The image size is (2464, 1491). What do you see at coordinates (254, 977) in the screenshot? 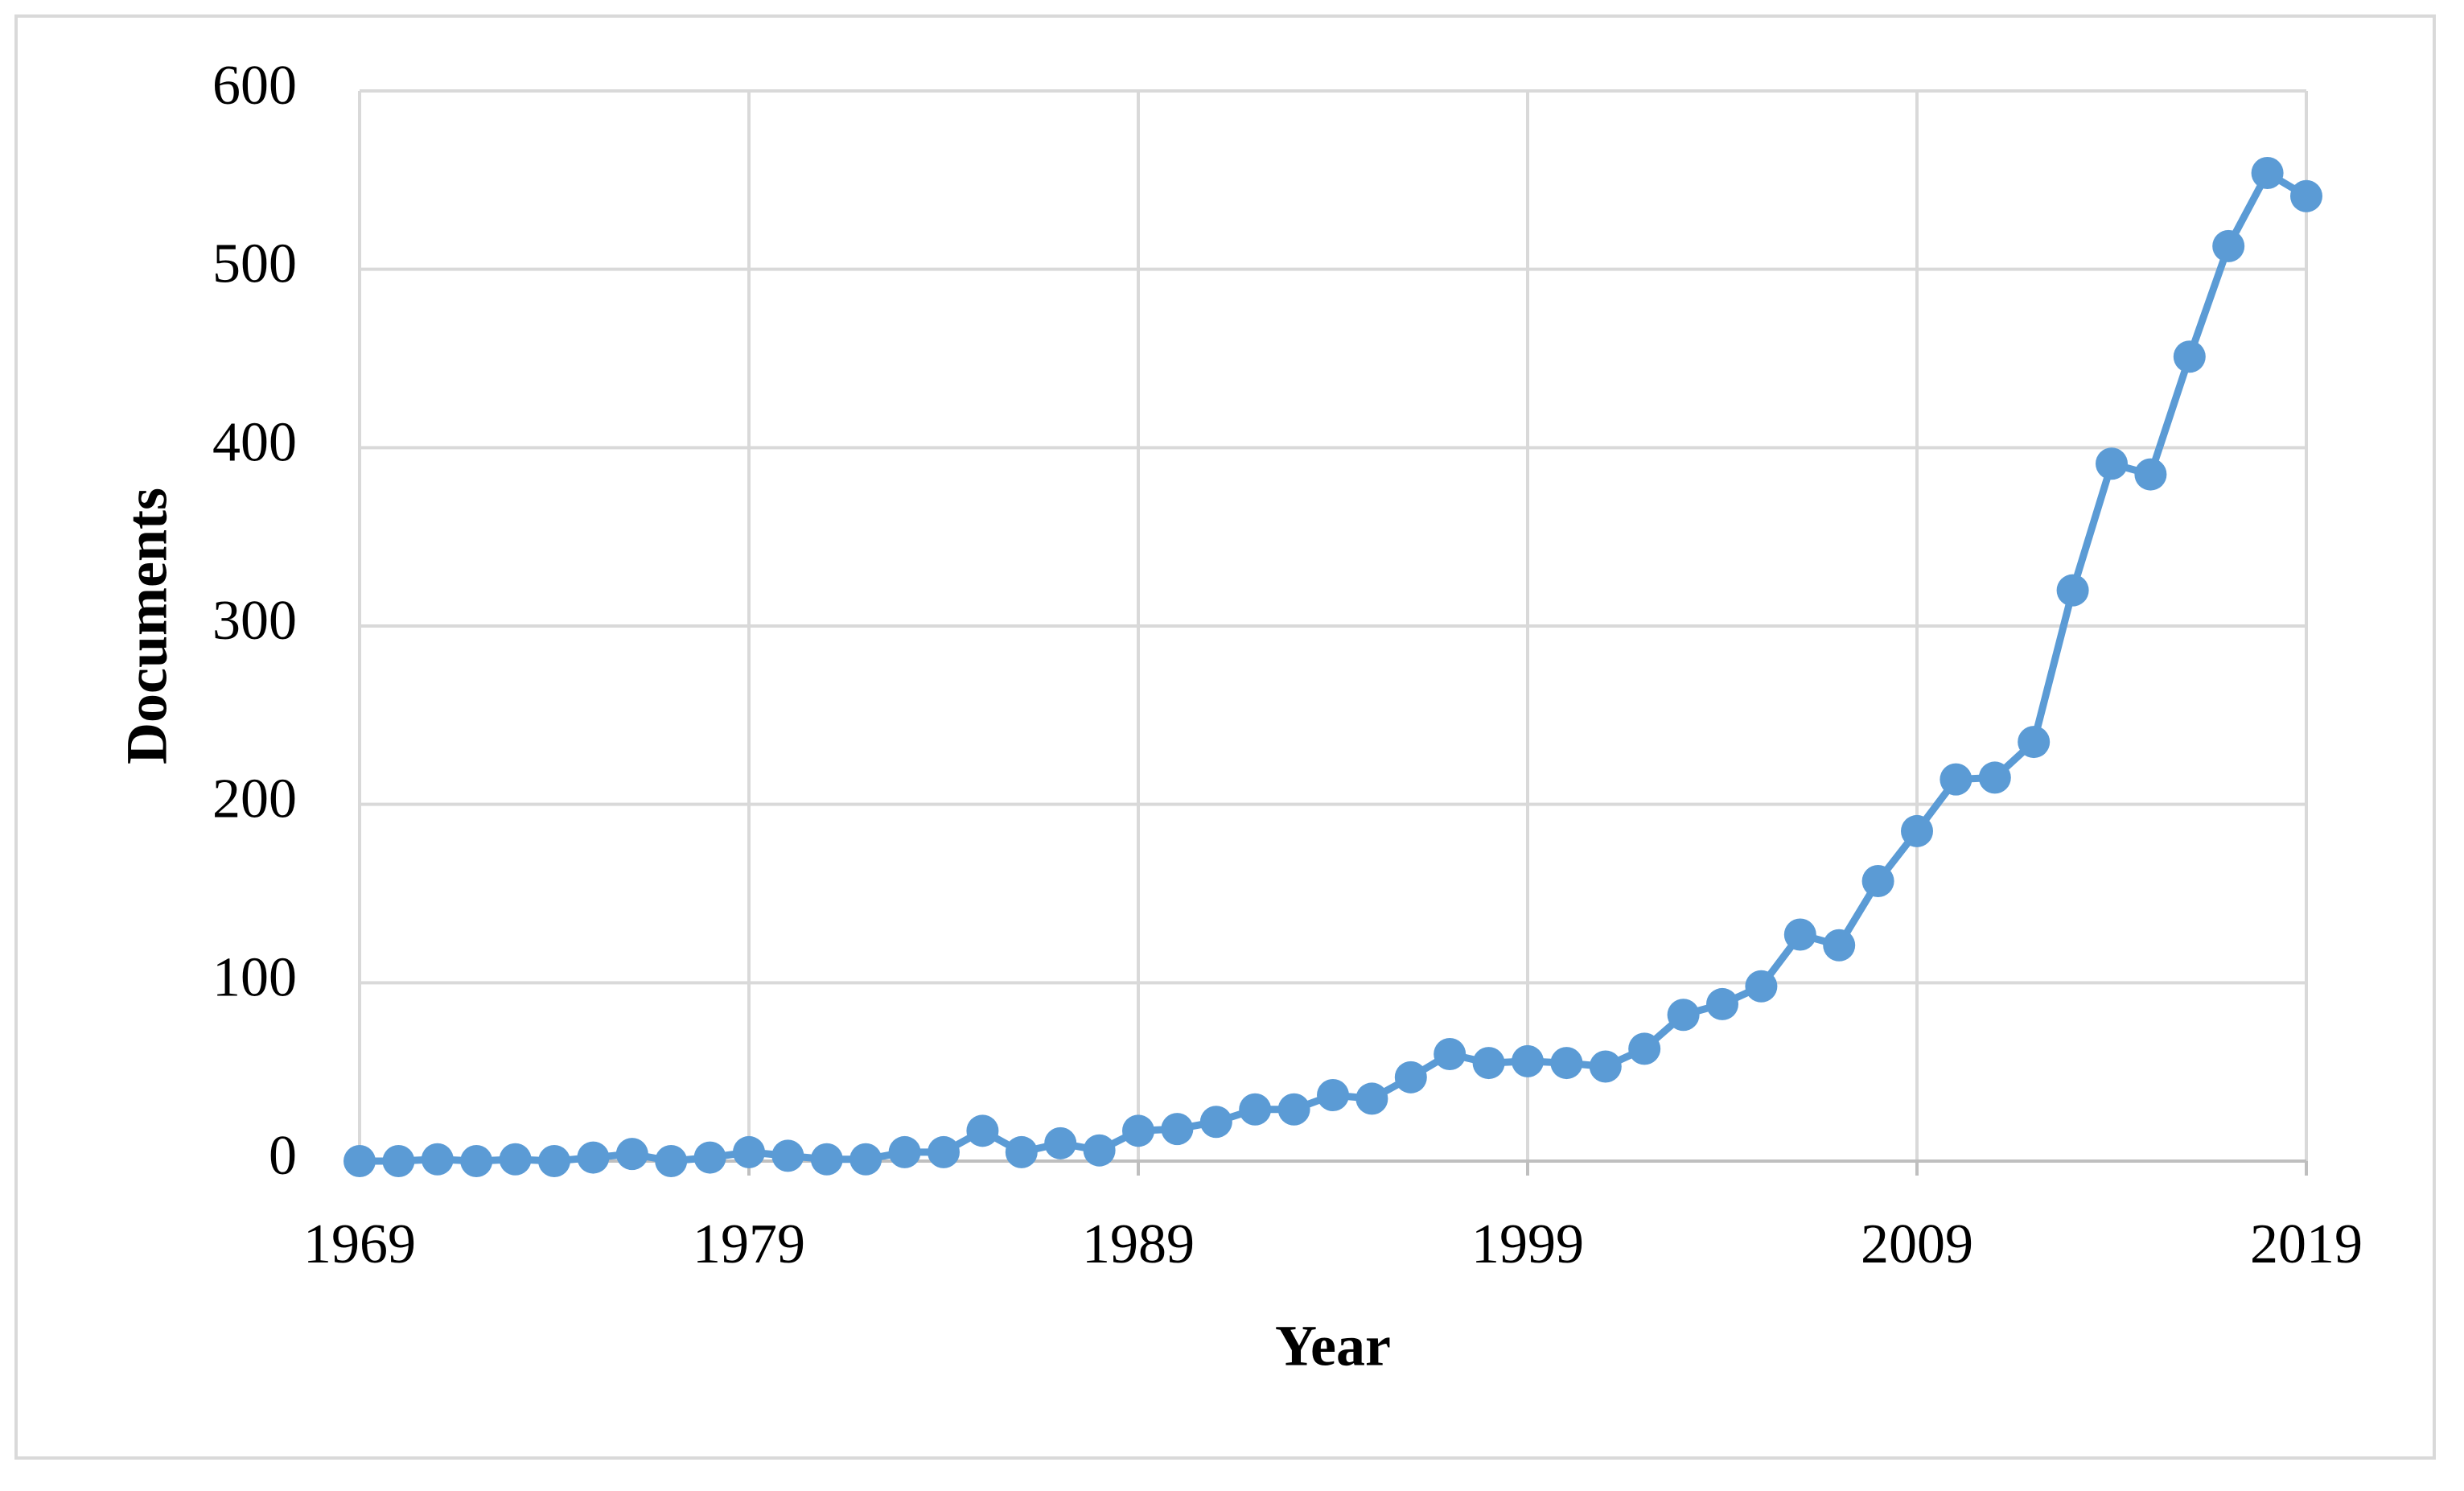
I see `y-tick-label: 100` at bounding box center [254, 977].